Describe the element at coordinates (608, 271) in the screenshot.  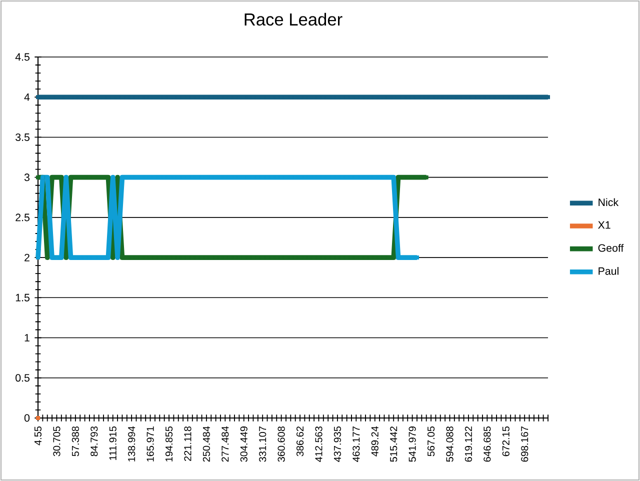
I see `legend-label: Paul` at that location.